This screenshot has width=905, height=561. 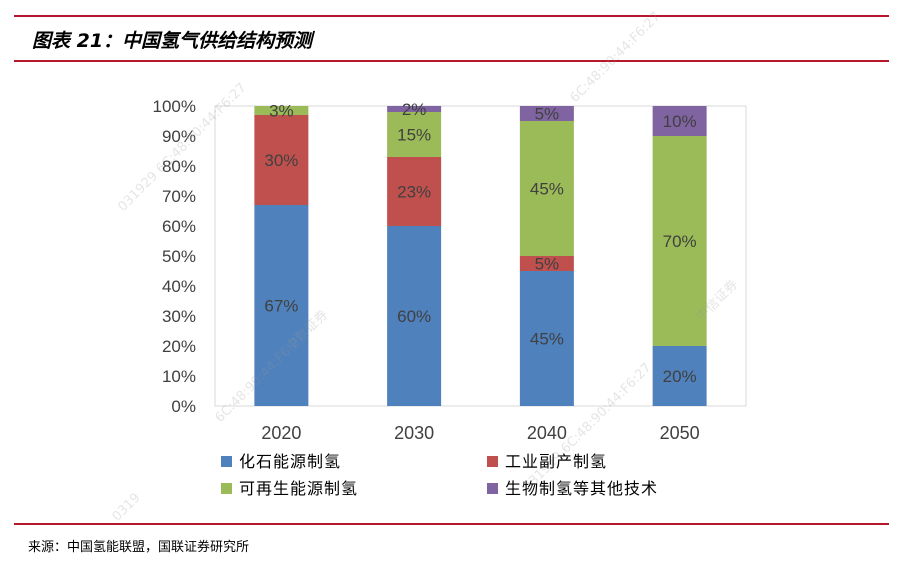 I want to click on data-label: 2%, so click(x=414, y=109).